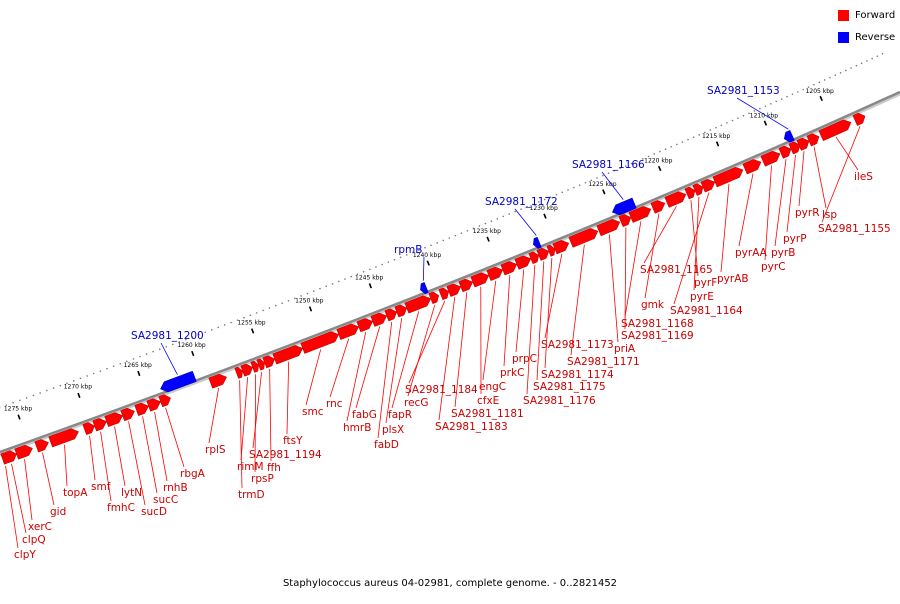 The height and width of the screenshot is (604, 900). Describe the element at coordinates (101, 487) in the screenshot. I see `forward-gene-label: smf` at that location.